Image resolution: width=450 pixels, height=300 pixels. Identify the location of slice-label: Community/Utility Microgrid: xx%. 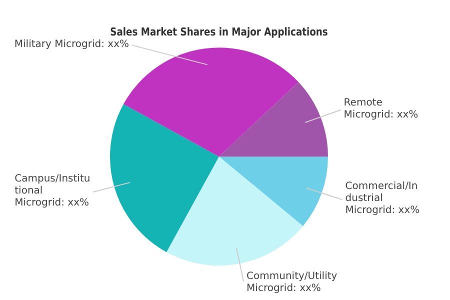
(292, 282).